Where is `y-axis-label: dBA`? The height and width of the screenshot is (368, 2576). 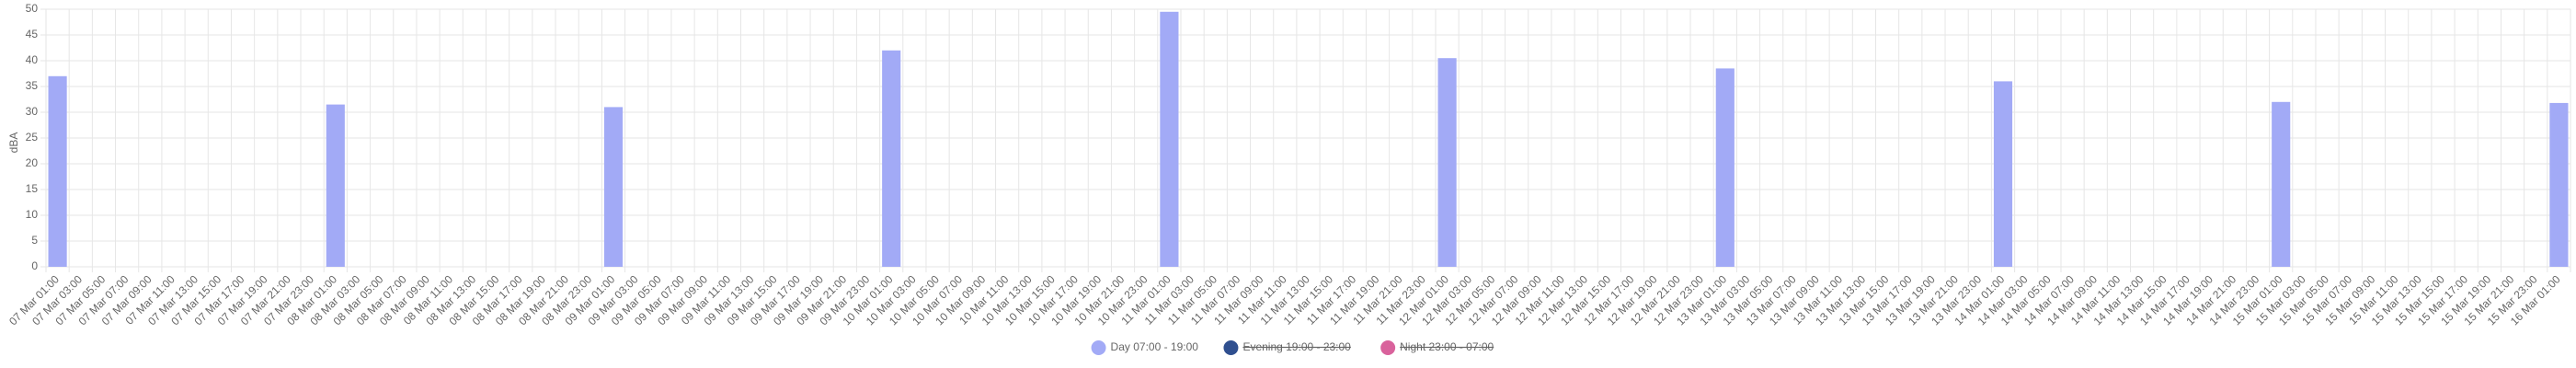
y-axis-label: dBA is located at coordinates (13, 143).